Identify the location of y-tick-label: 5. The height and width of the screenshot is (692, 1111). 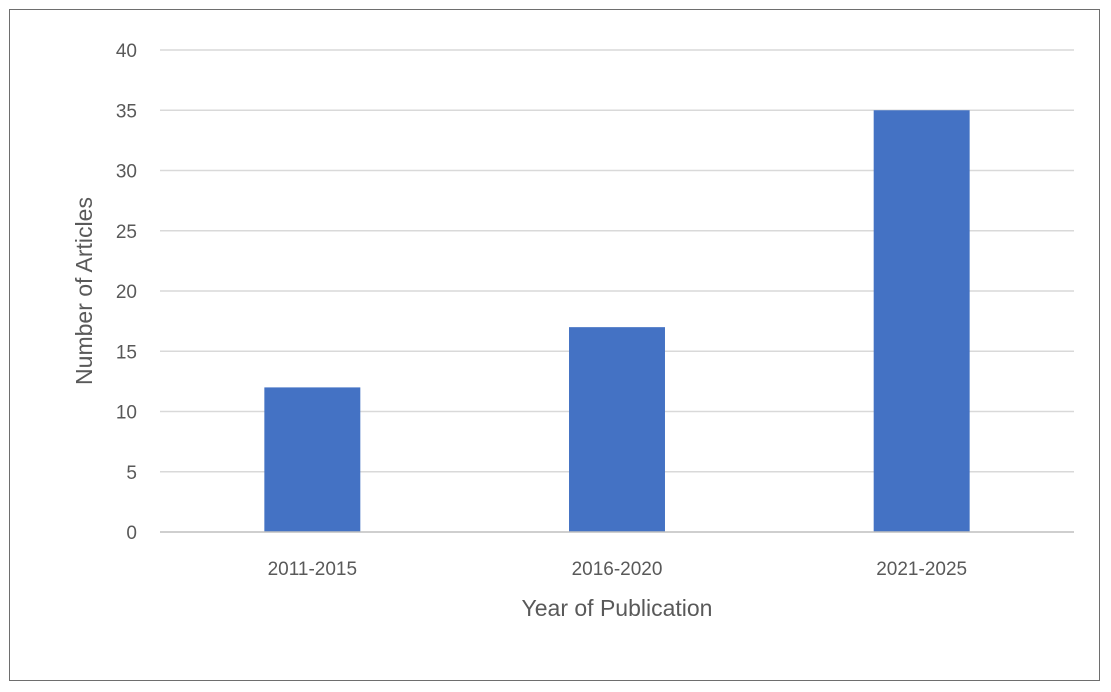
(131, 473).